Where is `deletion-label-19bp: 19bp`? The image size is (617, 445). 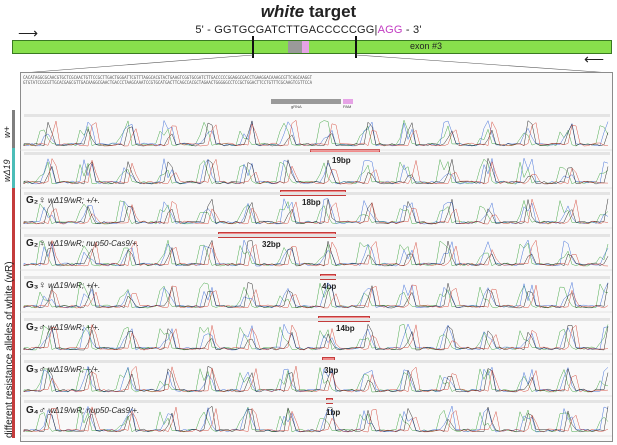 deletion-label-19bp: 19bp is located at coordinates (341, 160).